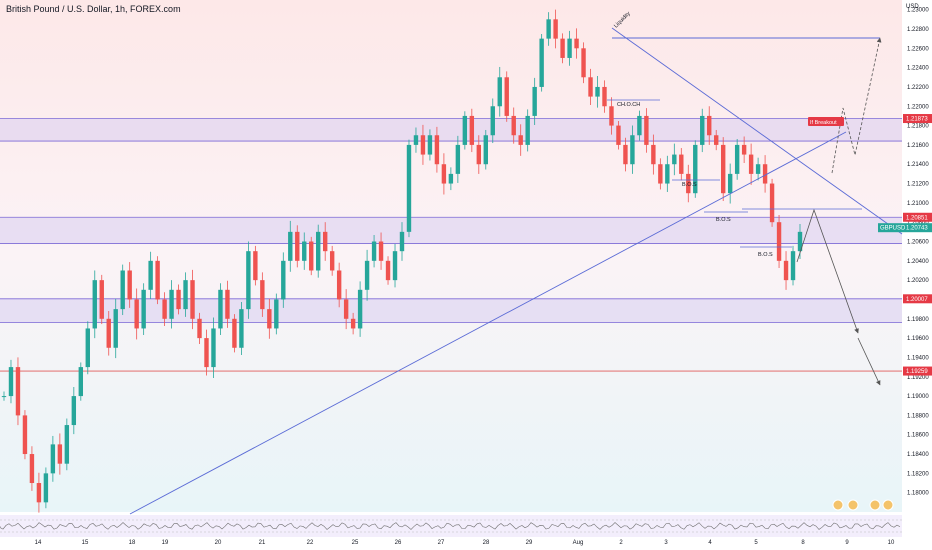  What do you see at coordinates (529, 543) in the screenshot?
I see `time-tick-label: 29` at bounding box center [529, 543].